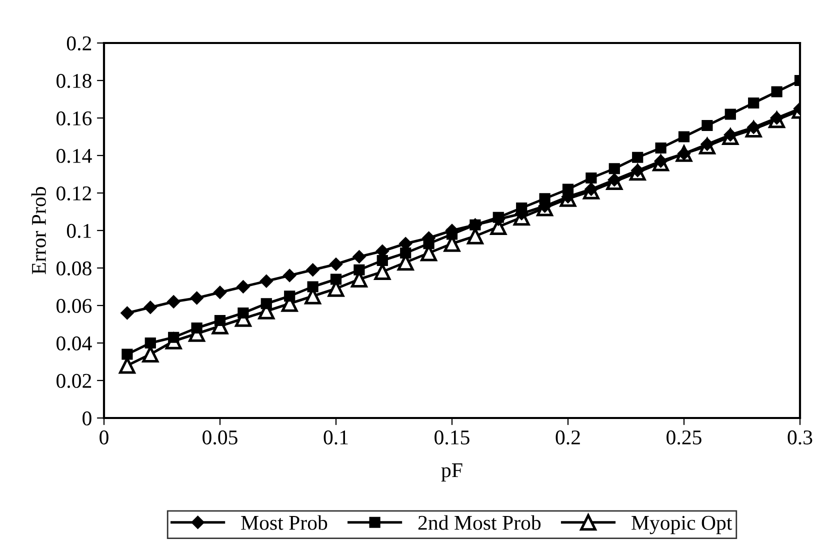 This screenshot has height=560, width=817. I want to click on legend-label: Myopic Opt, so click(682, 525).